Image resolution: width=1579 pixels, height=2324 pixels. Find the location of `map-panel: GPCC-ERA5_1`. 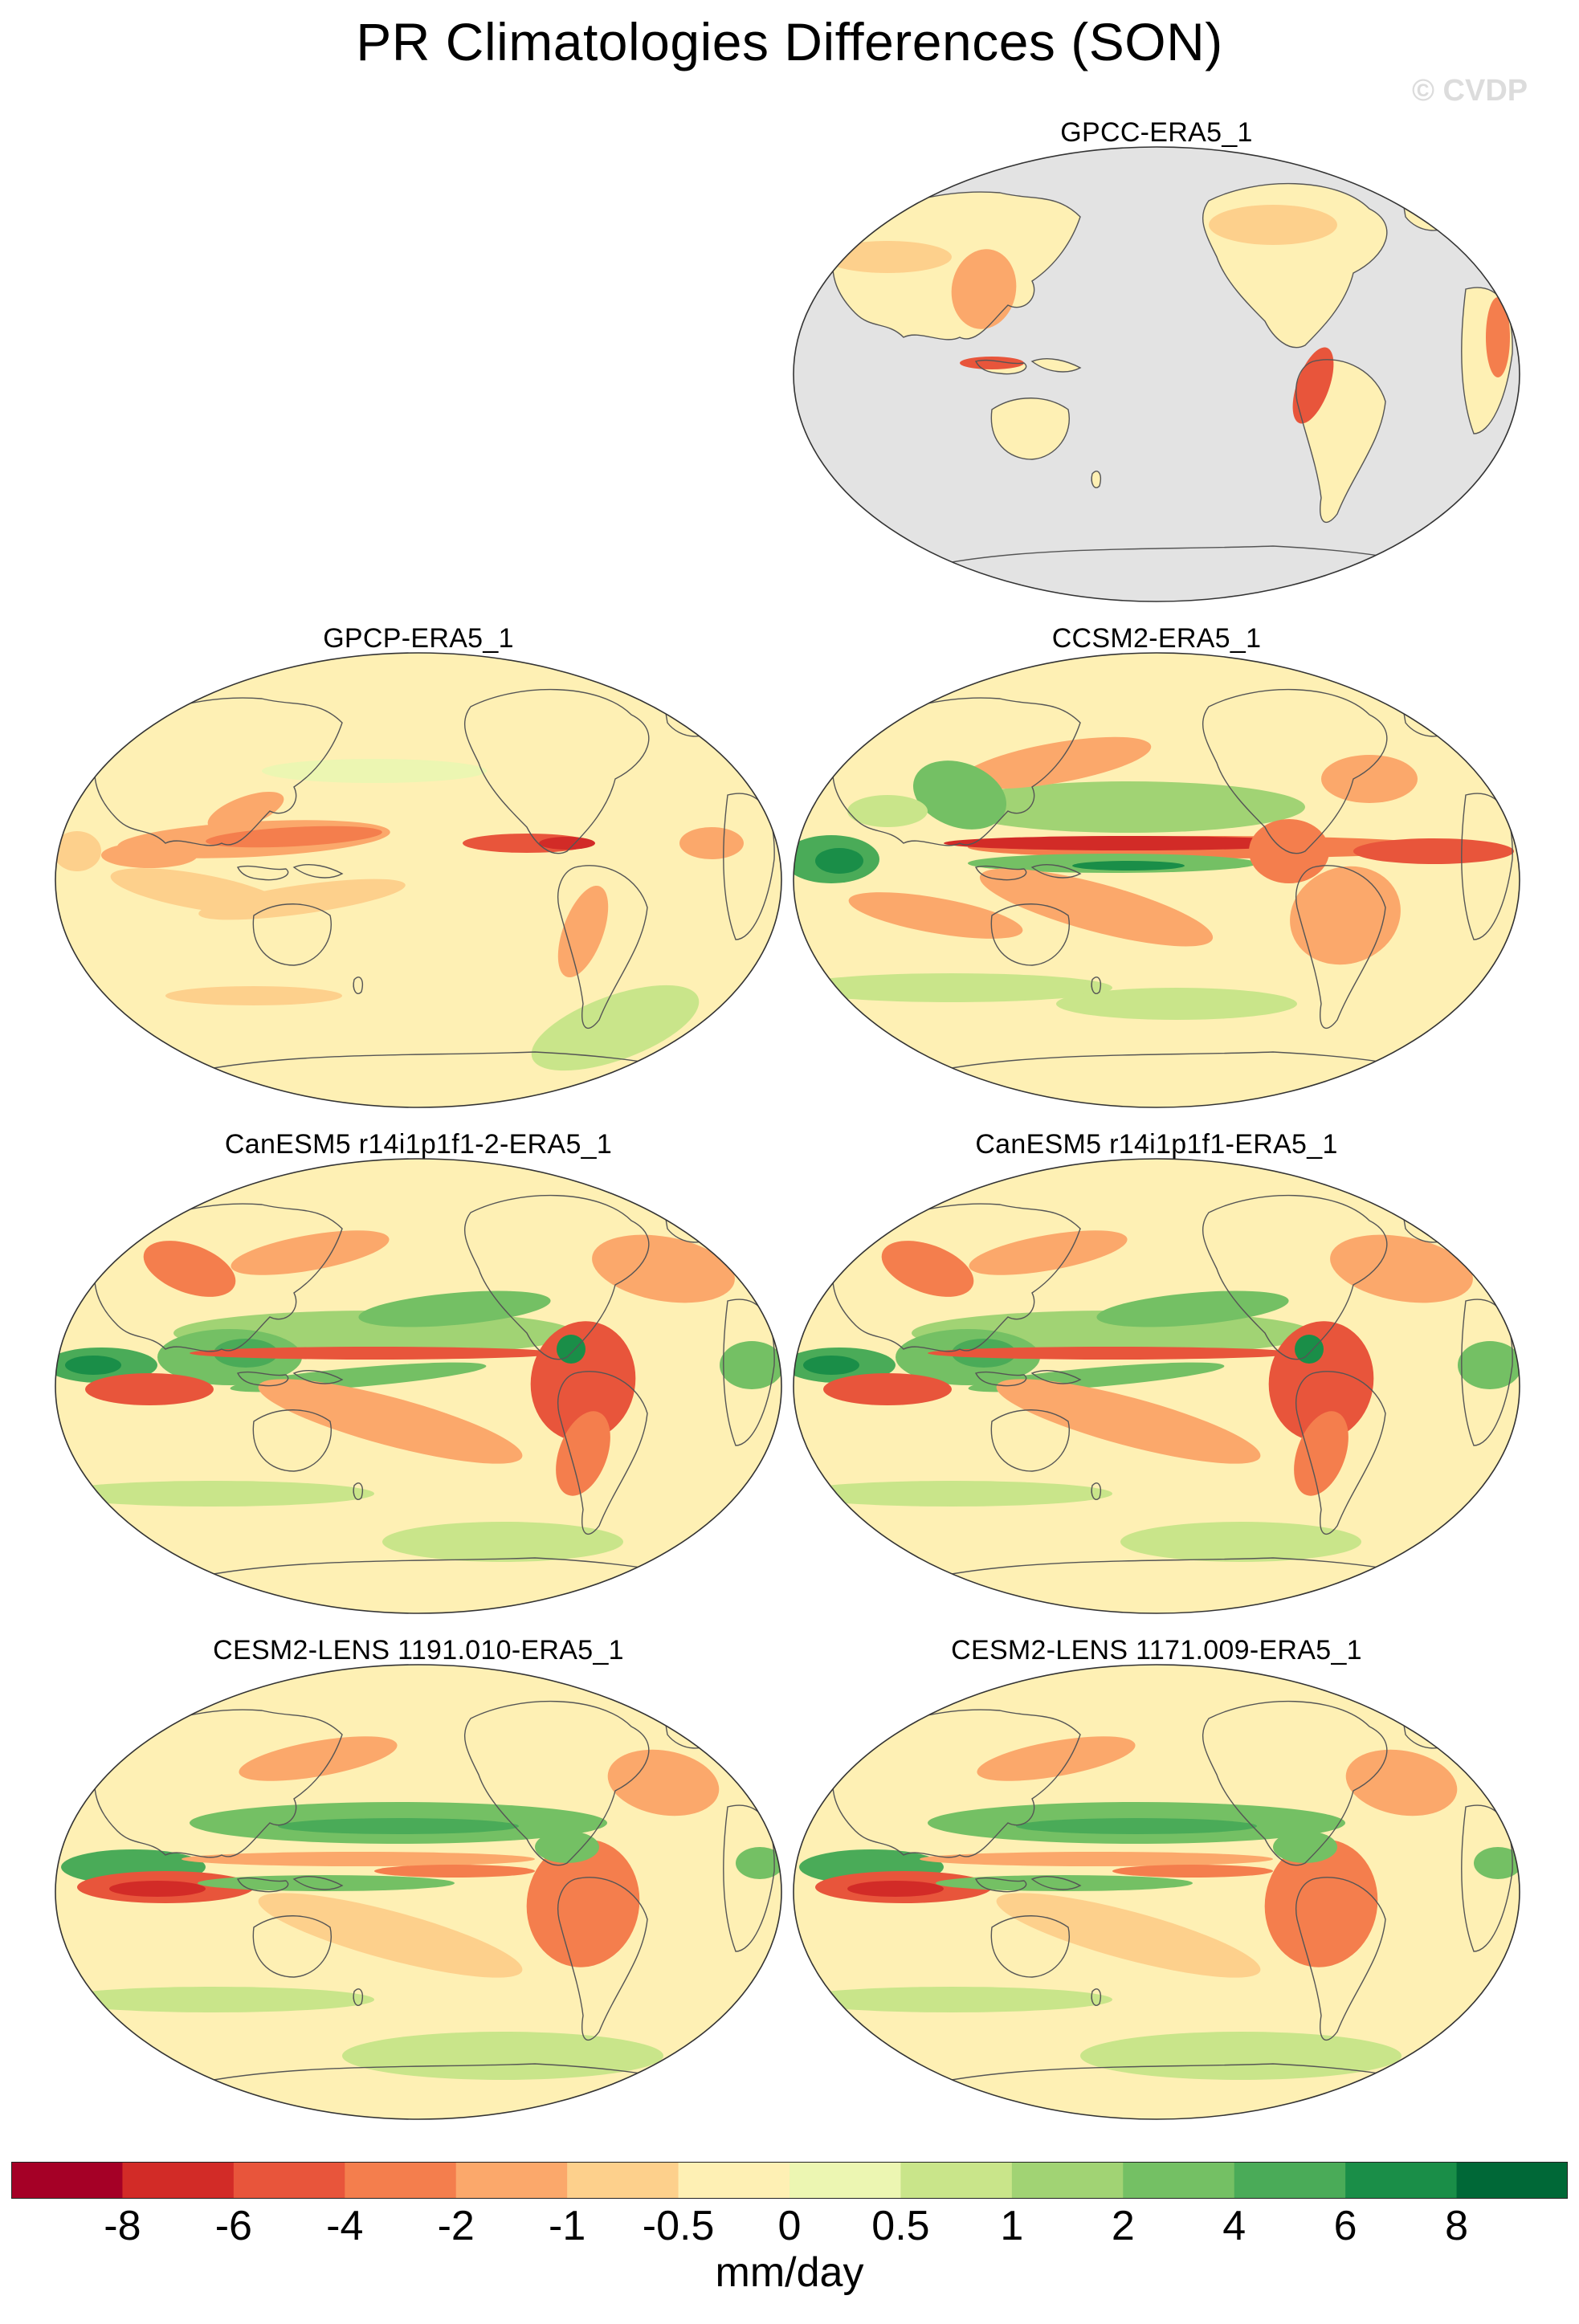

map-panel: GPCC-ERA5_1 is located at coordinates (1156, 362).